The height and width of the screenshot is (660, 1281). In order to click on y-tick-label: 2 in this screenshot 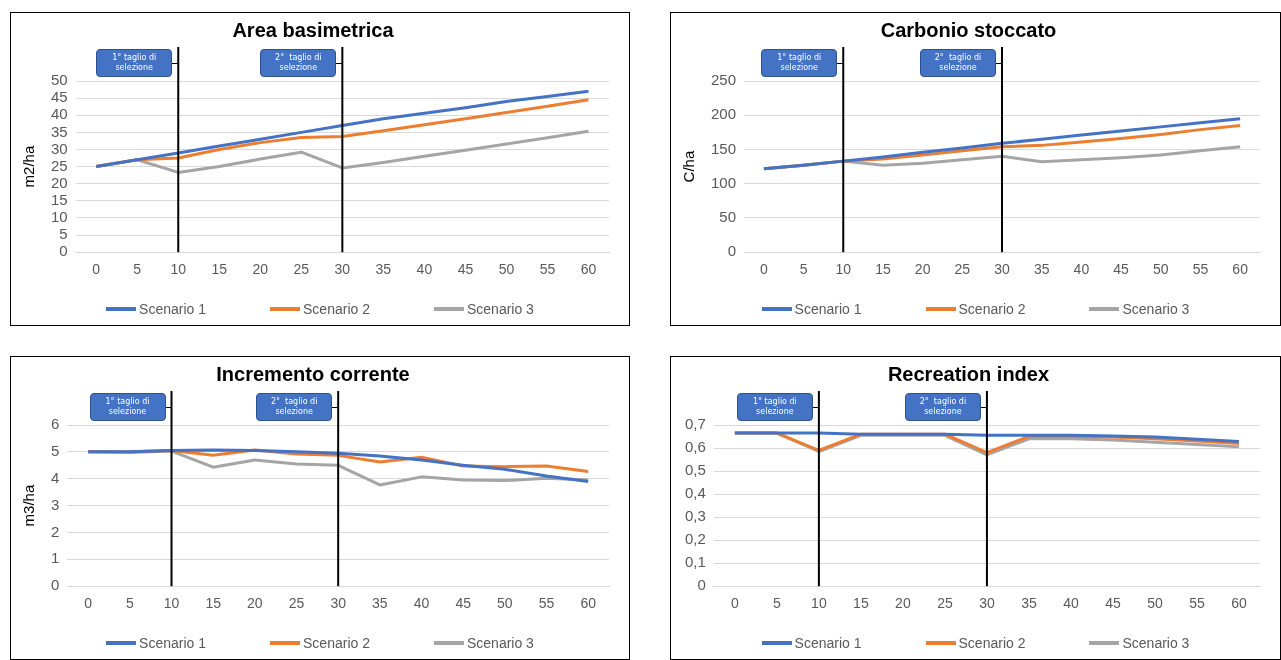, I will do `click(55, 531)`.